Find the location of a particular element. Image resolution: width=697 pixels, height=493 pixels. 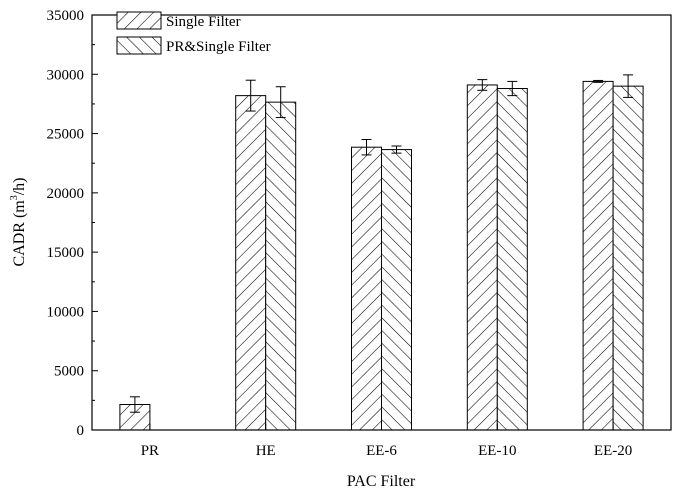

y-tick-label: 30000 is located at coordinates (66, 75).